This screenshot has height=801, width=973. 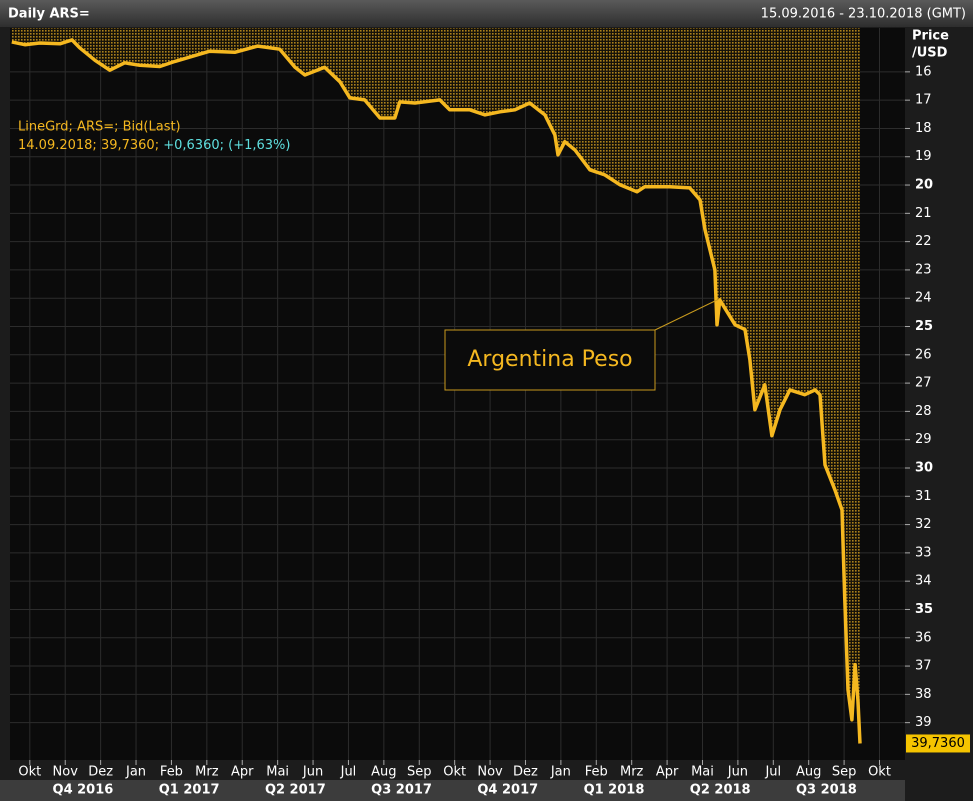 I want to click on y-tick-label: 16, so click(x=923, y=71).